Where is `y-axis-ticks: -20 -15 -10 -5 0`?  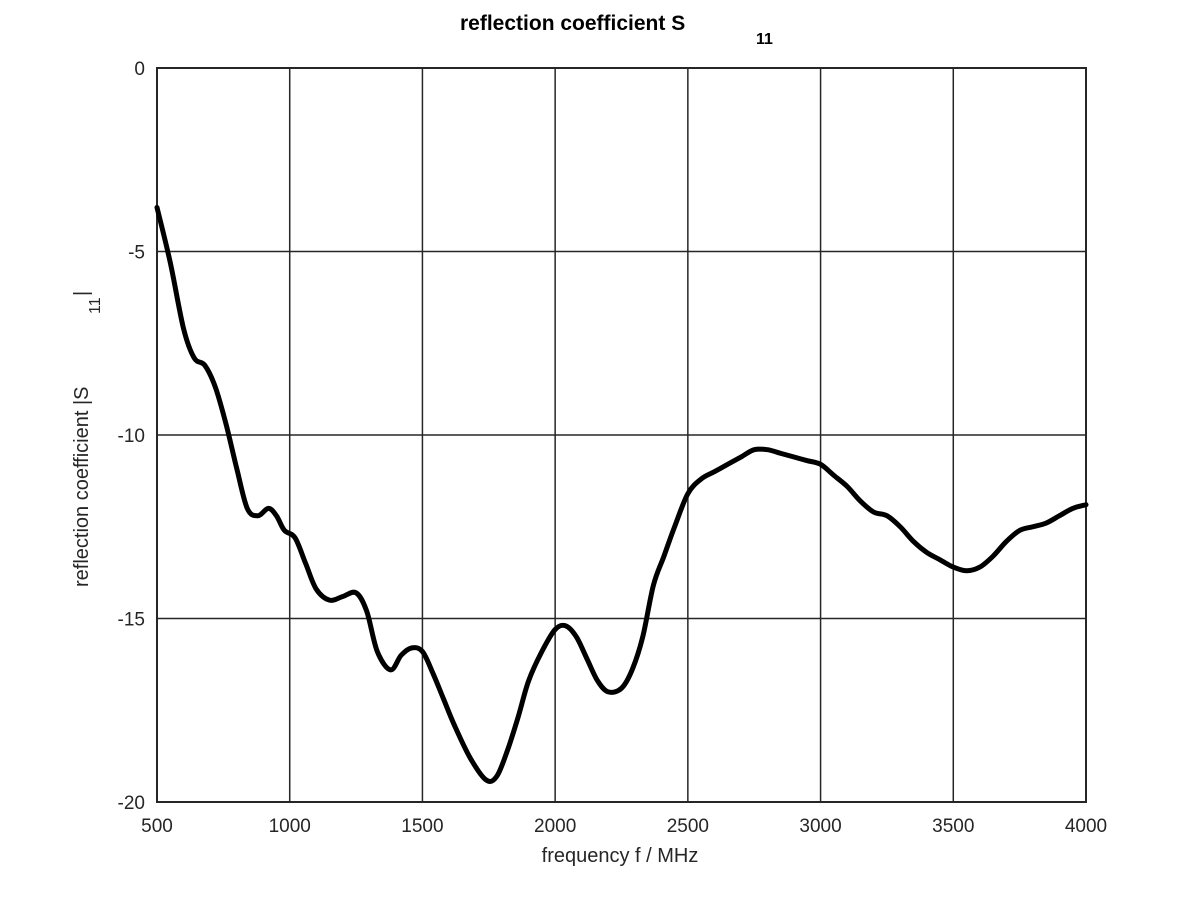 y-axis-ticks: -20 -15 -10 -5 0 is located at coordinates (131, 436).